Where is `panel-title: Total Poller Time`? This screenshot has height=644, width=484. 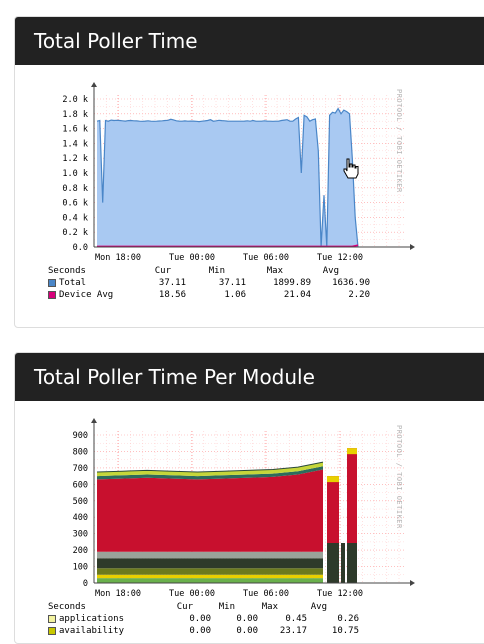
panel-title: Total Poller Time is located at coordinates (249, 41).